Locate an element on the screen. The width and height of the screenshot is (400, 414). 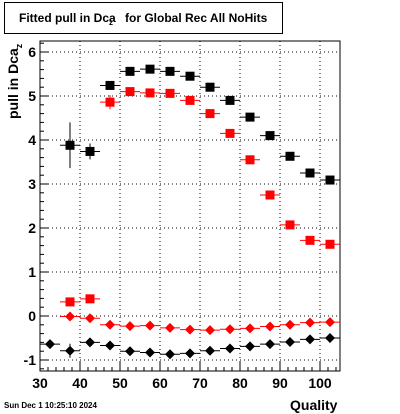
y-tick-label: 6 is located at coordinates (32, 52).